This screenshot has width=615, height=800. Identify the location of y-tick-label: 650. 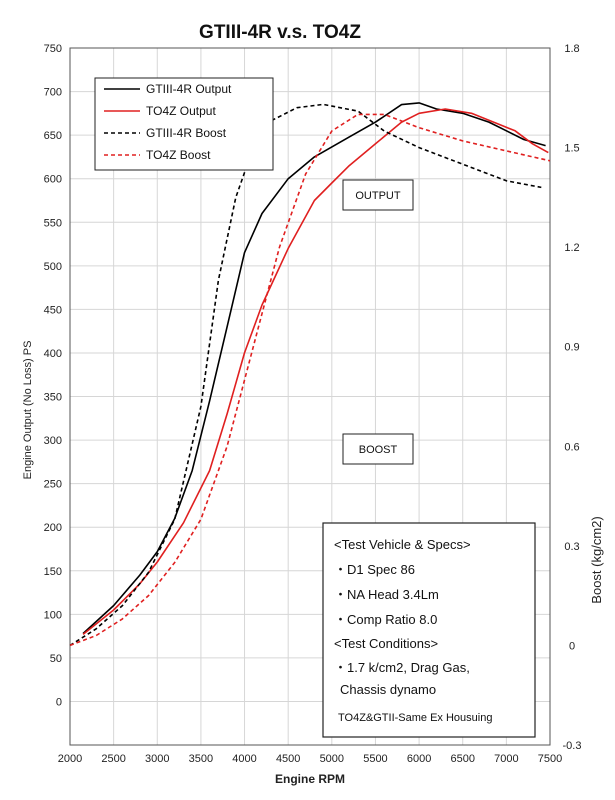
(53, 136).